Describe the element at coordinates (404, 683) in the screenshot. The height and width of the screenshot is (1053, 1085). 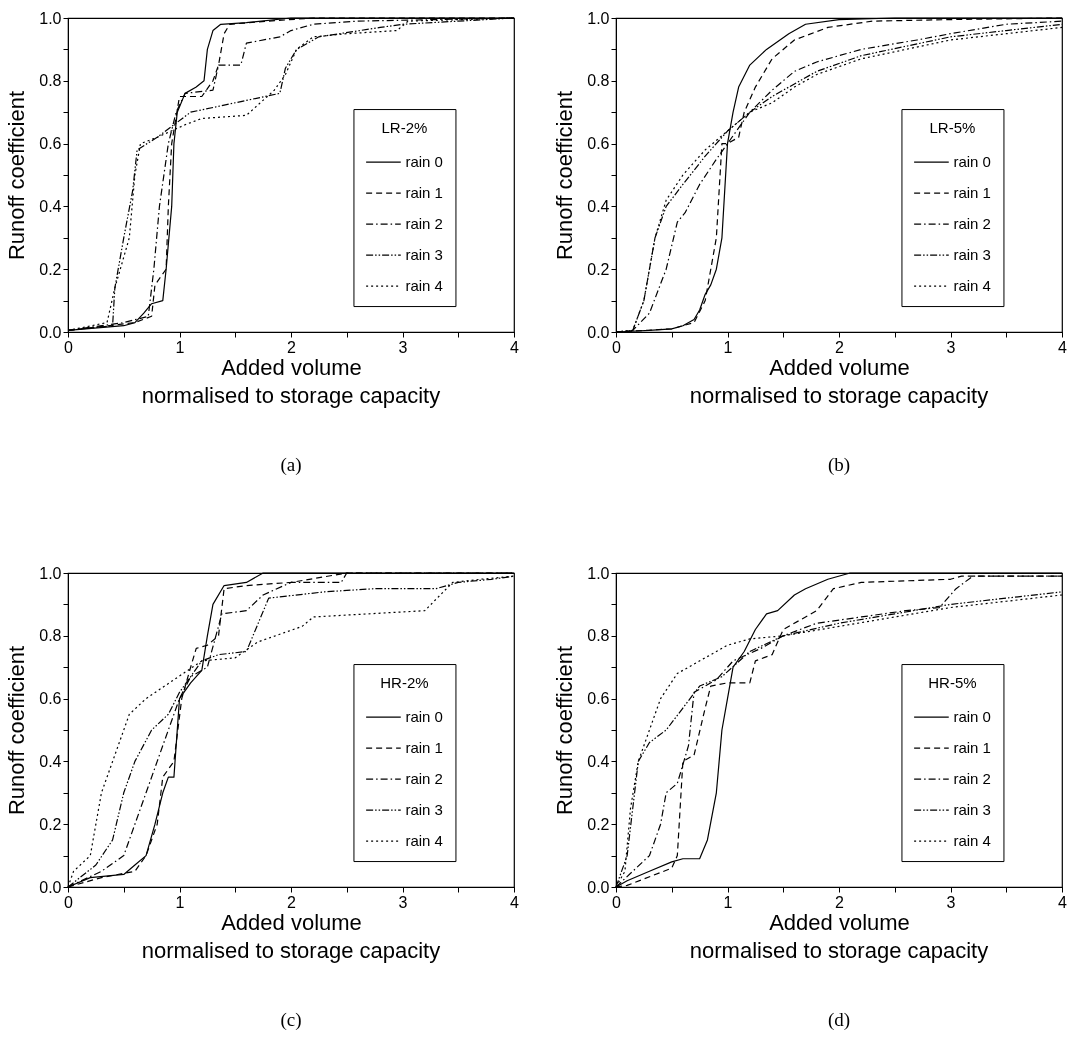
I see `legend-title: HR-2%` at that location.